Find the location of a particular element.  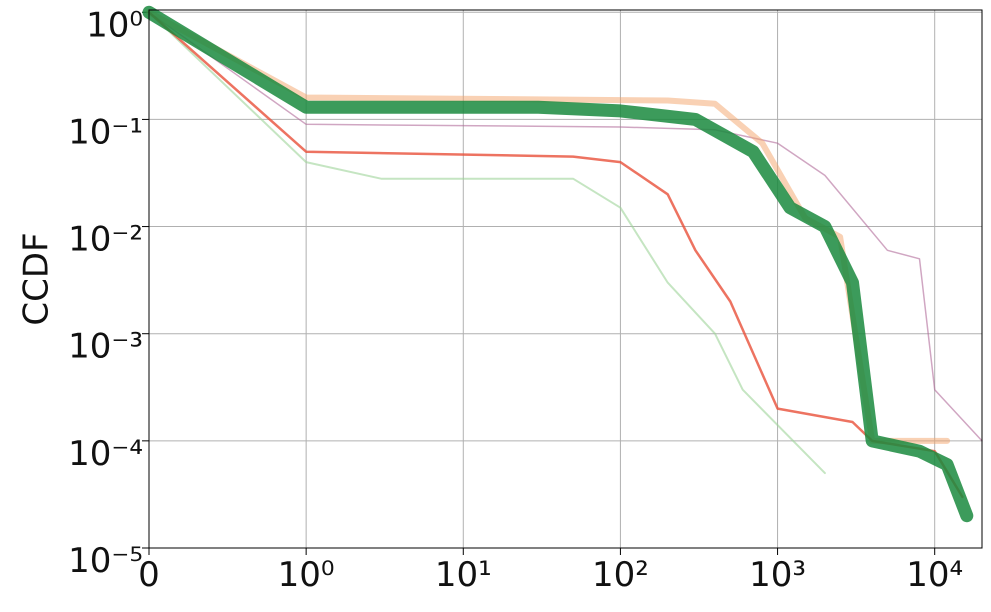

x-tick-label: 10³ is located at coordinates (777, 575).